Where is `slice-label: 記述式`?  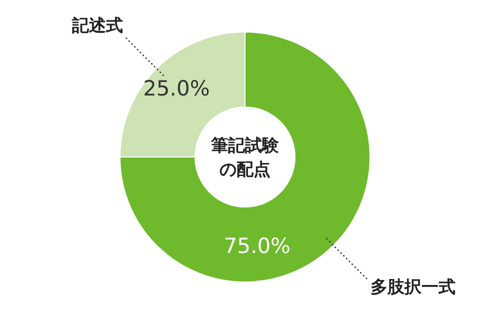
slice-label: 記述式 is located at coordinates (96, 26).